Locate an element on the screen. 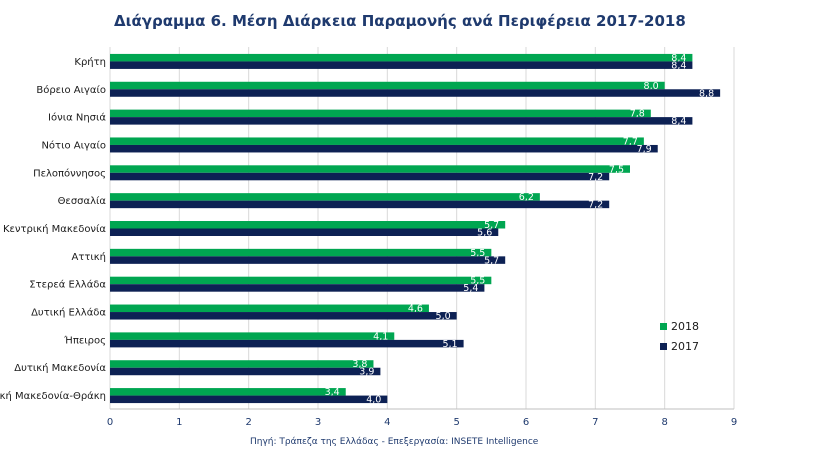 This screenshot has width=816, height=460. x-tick-label-5: 5 is located at coordinates (456, 422).